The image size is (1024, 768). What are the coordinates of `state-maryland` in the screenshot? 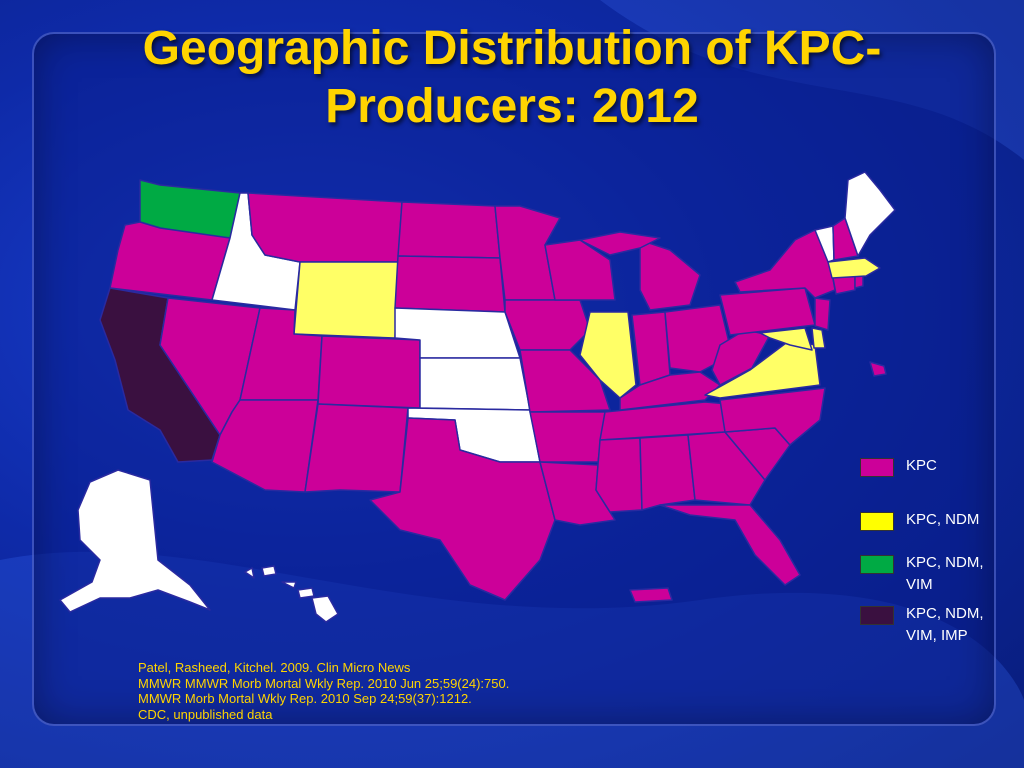 It's located at (786, 339).